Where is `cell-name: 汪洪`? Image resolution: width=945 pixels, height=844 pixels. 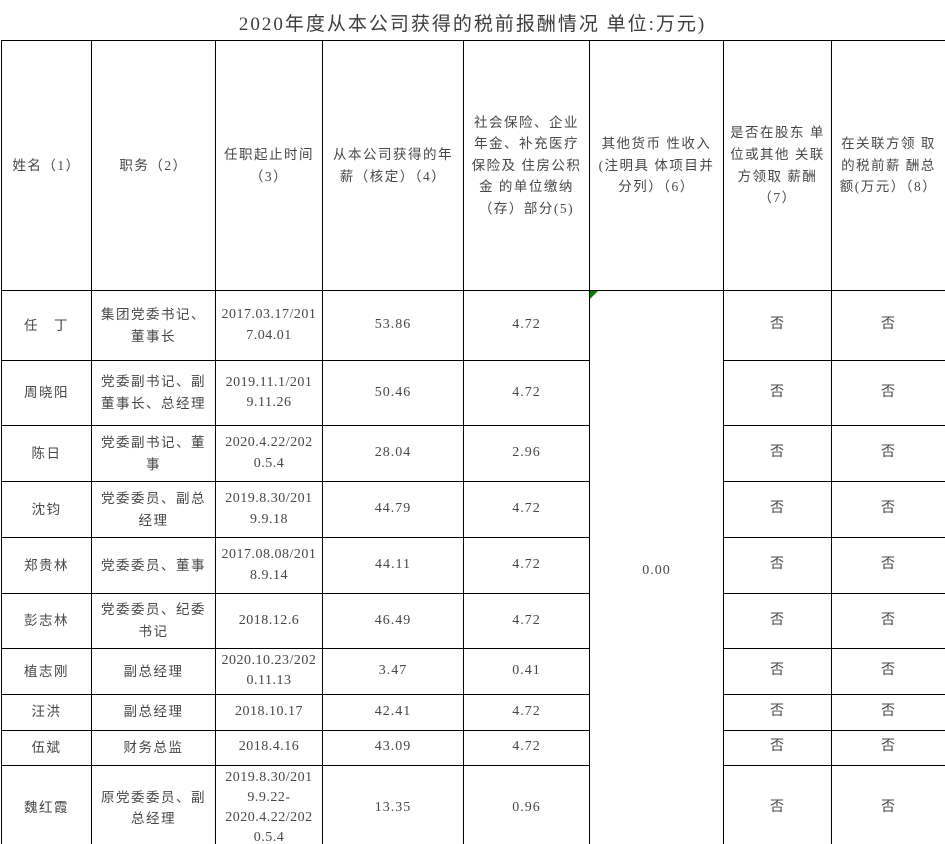 cell-name: 汪洪 is located at coordinates (46, 712).